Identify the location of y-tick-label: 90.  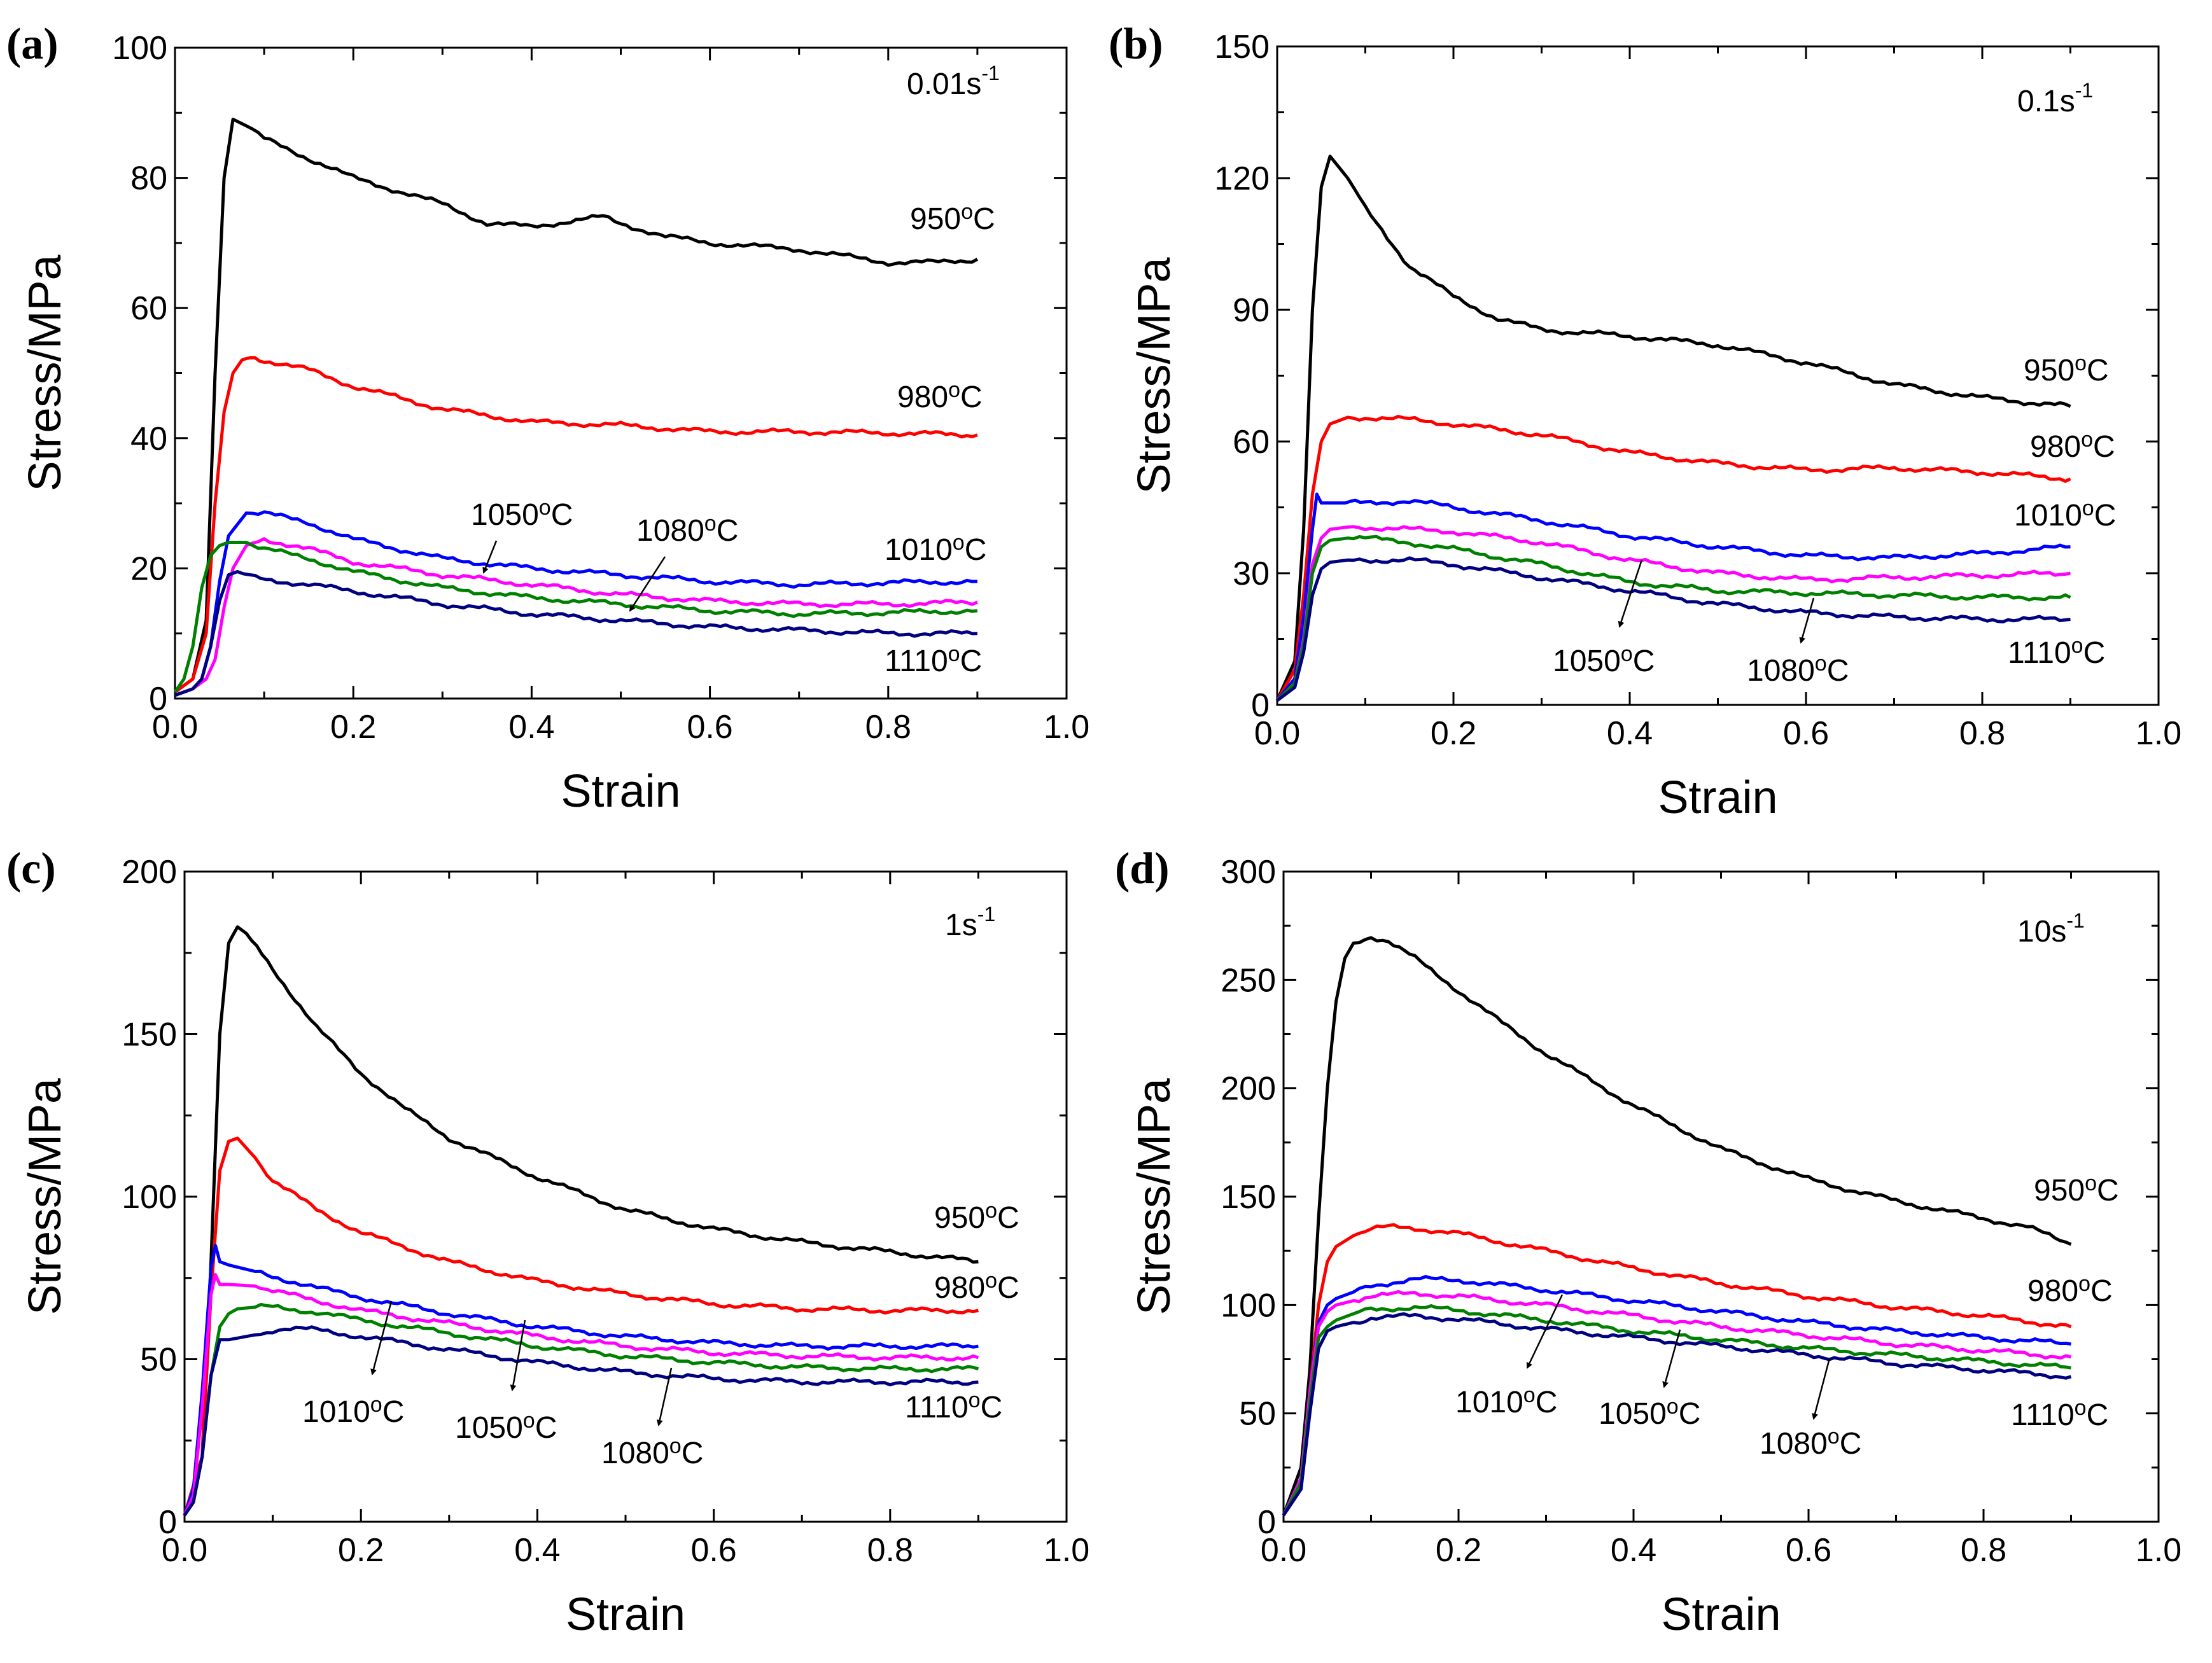
(1251, 310).